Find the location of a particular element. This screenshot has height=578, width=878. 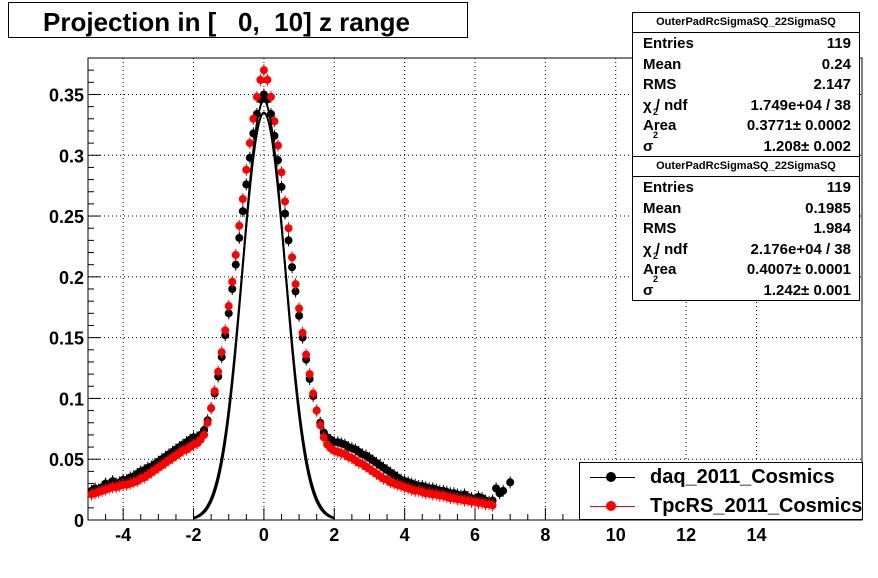

stats-value: 1.208± 0.002 is located at coordinates (807, 146).